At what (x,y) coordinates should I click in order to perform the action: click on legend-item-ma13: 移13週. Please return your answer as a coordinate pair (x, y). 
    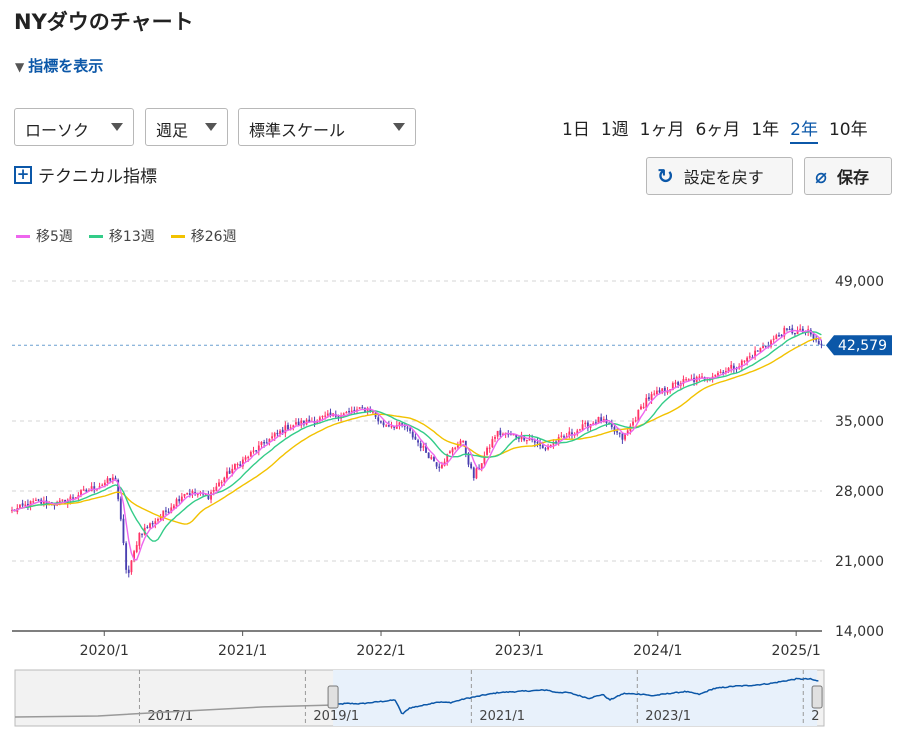
    Looking at the image, I should click on (121, 236).